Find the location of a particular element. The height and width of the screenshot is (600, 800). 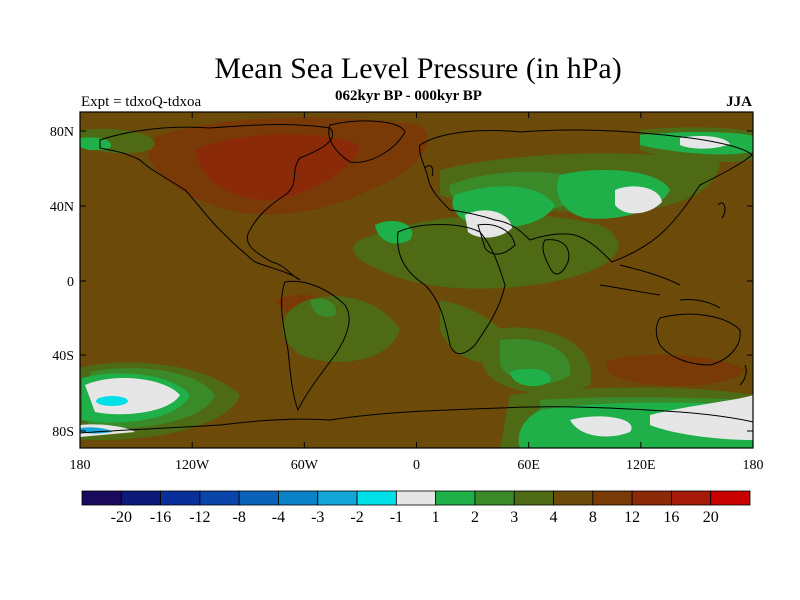

colorbar-label: 12 is located at coordinates (632, 517).